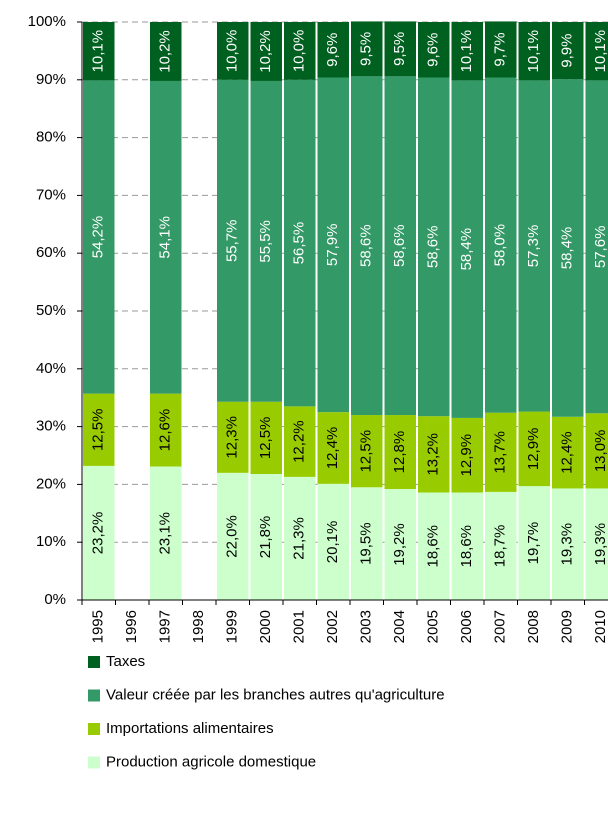 This screenshot has width=608, height=815. I want to click on value-label: 57,3%, so click(533, 246).